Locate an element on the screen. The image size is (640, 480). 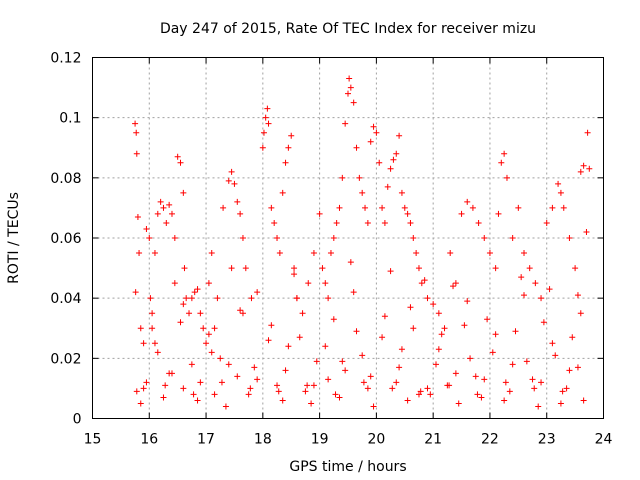
x-tick-label: 19 is located at coordinates (320, 440).